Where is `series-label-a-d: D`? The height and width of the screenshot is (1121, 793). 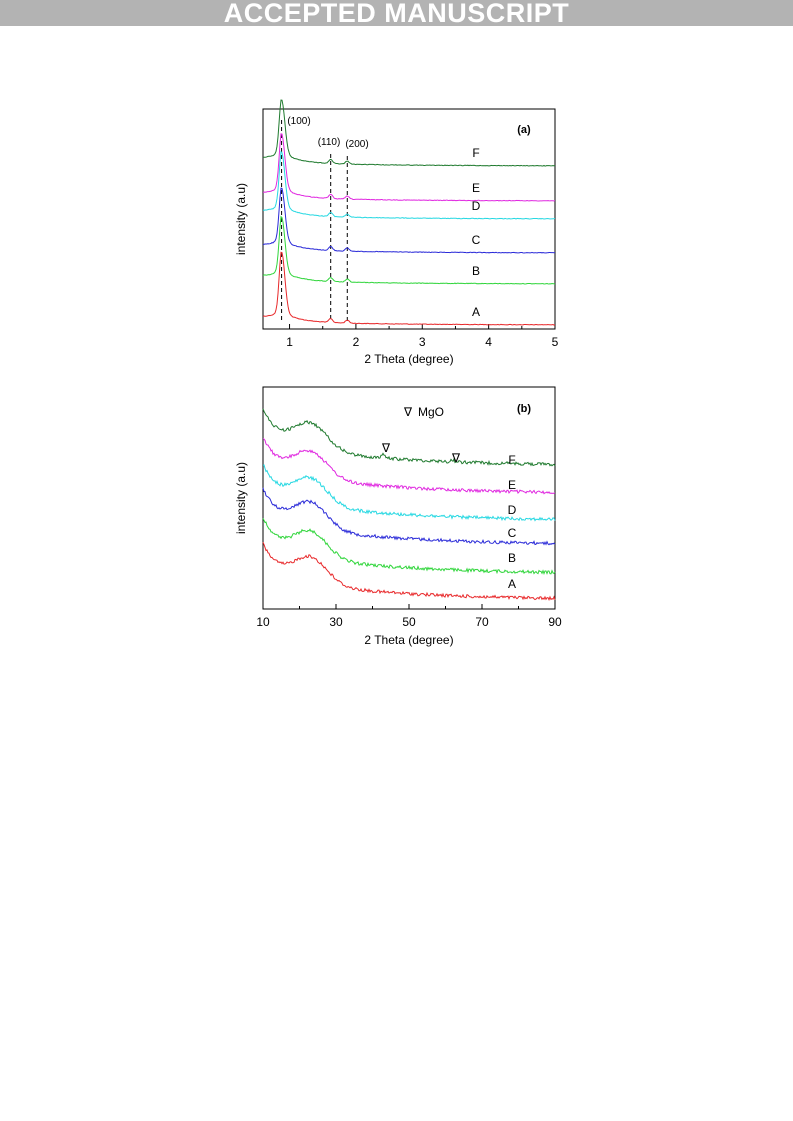
series-label-a-d: D is located at coordinates (476, 206).